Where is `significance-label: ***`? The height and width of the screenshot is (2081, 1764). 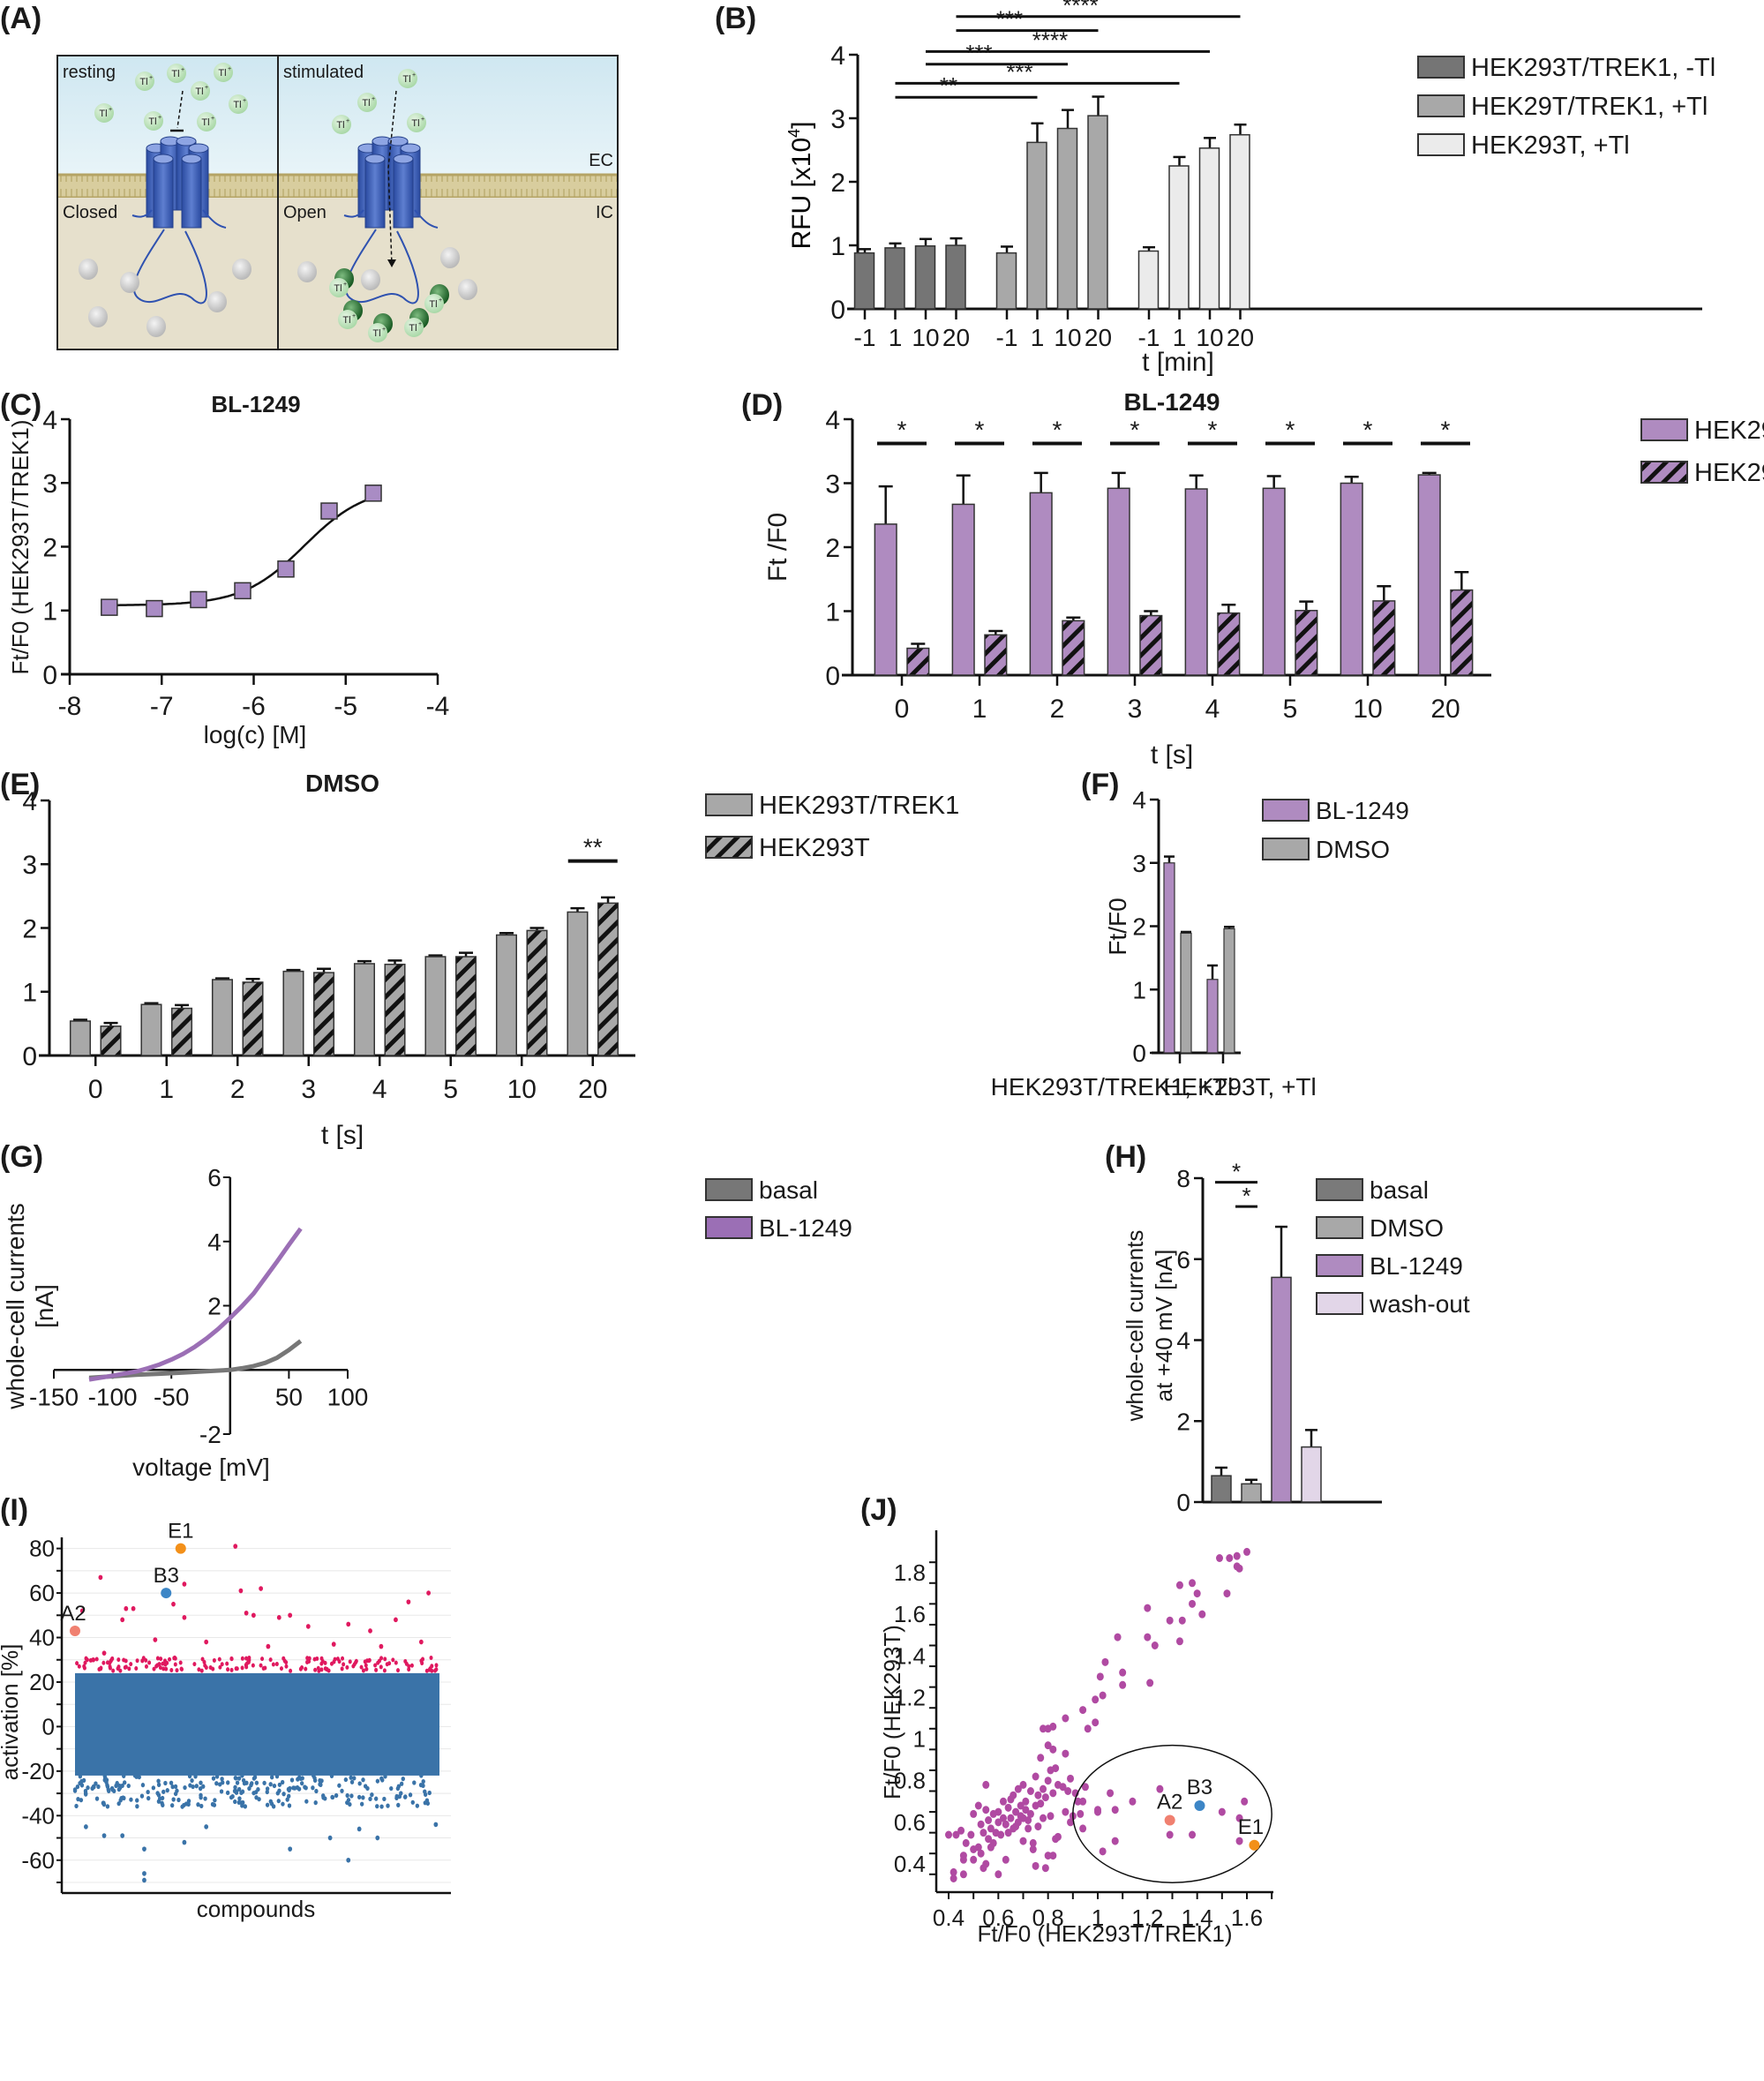 significance-label: *** is located at coordinates (1019, 71).